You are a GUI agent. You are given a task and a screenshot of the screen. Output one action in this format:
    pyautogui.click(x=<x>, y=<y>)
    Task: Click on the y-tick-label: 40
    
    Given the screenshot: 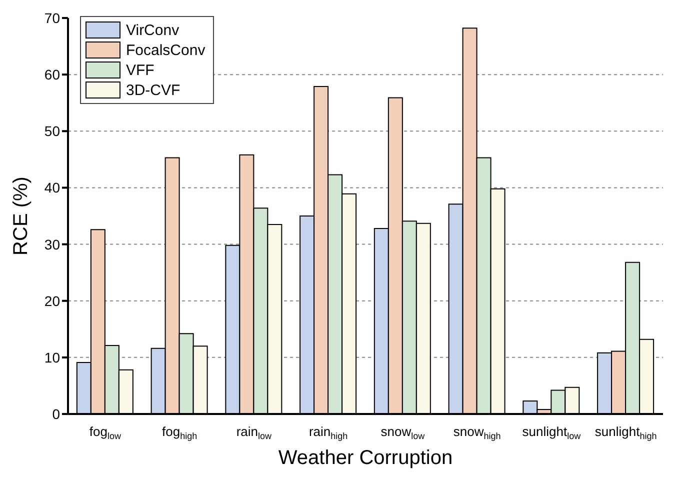 What is the action you would take?
    pyautogui.click(x=52, y=188)
    